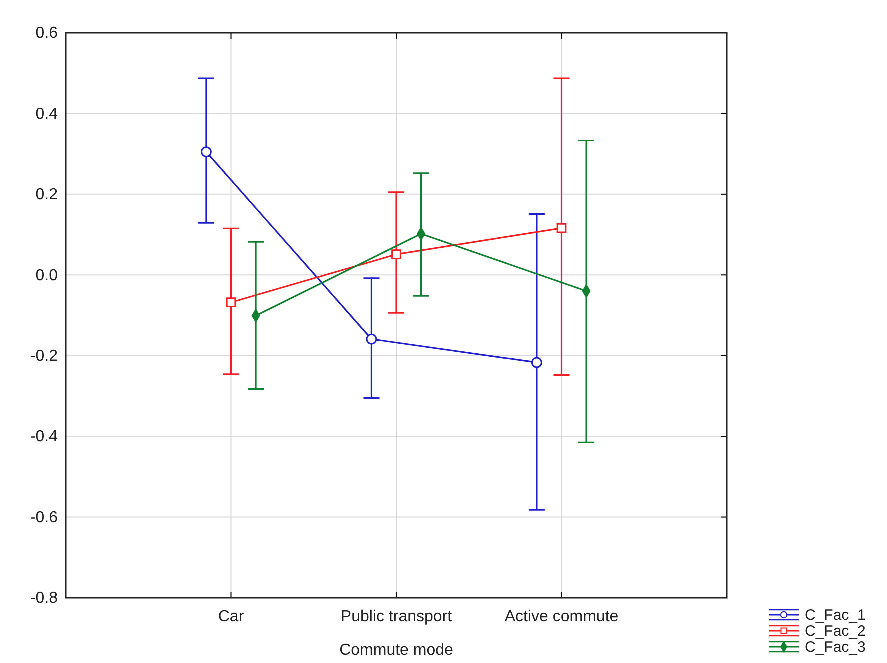 The height and width of the screenshot is (663, 887). Describe the element at coordinates (835, 647) in the screenshot. I see `legend-label: C_Fac_3` at that location.